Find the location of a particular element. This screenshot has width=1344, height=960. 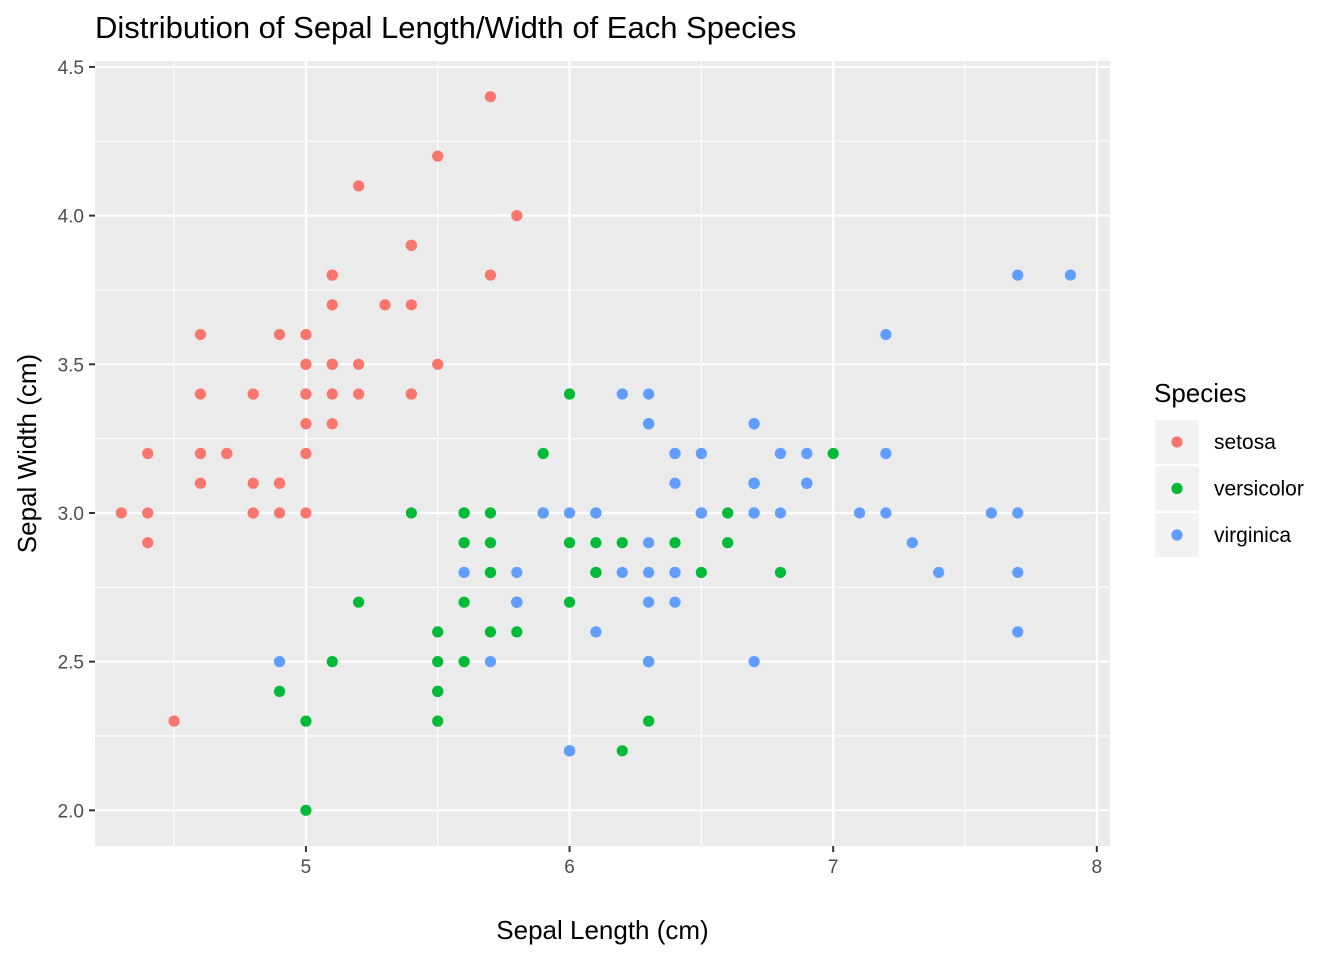

y-tick-label: 2.5 is located at coordinates (71, 663).